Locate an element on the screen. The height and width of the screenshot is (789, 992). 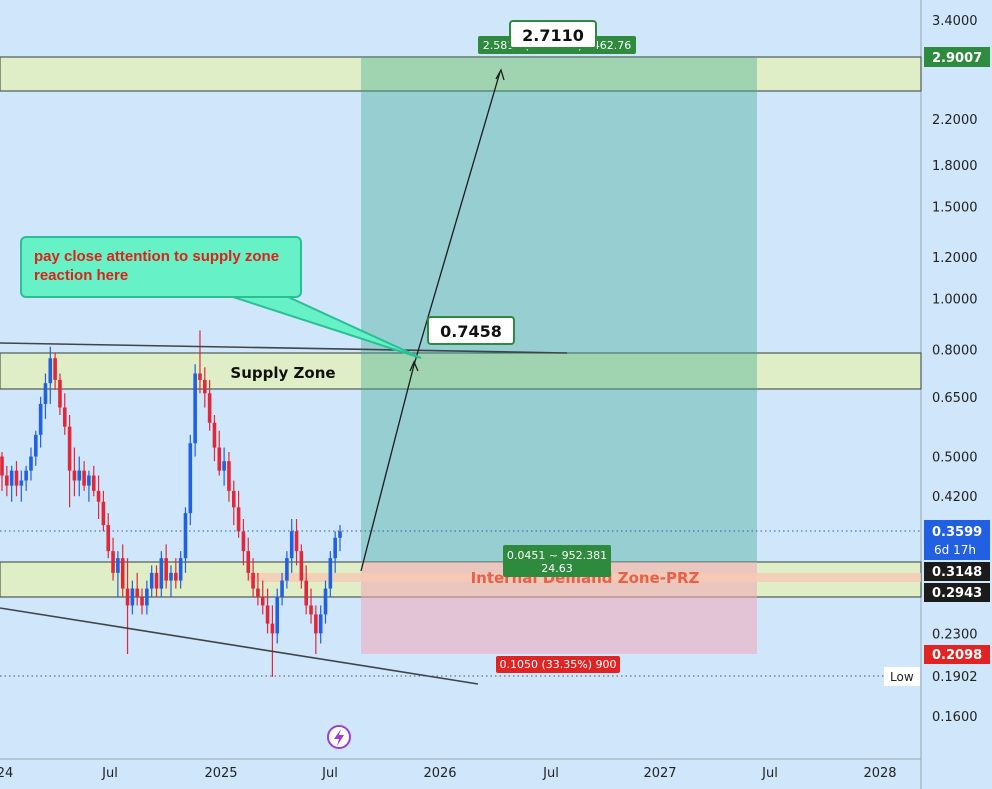
svg-text: 0.2098 is located at coordinates (957, 655).